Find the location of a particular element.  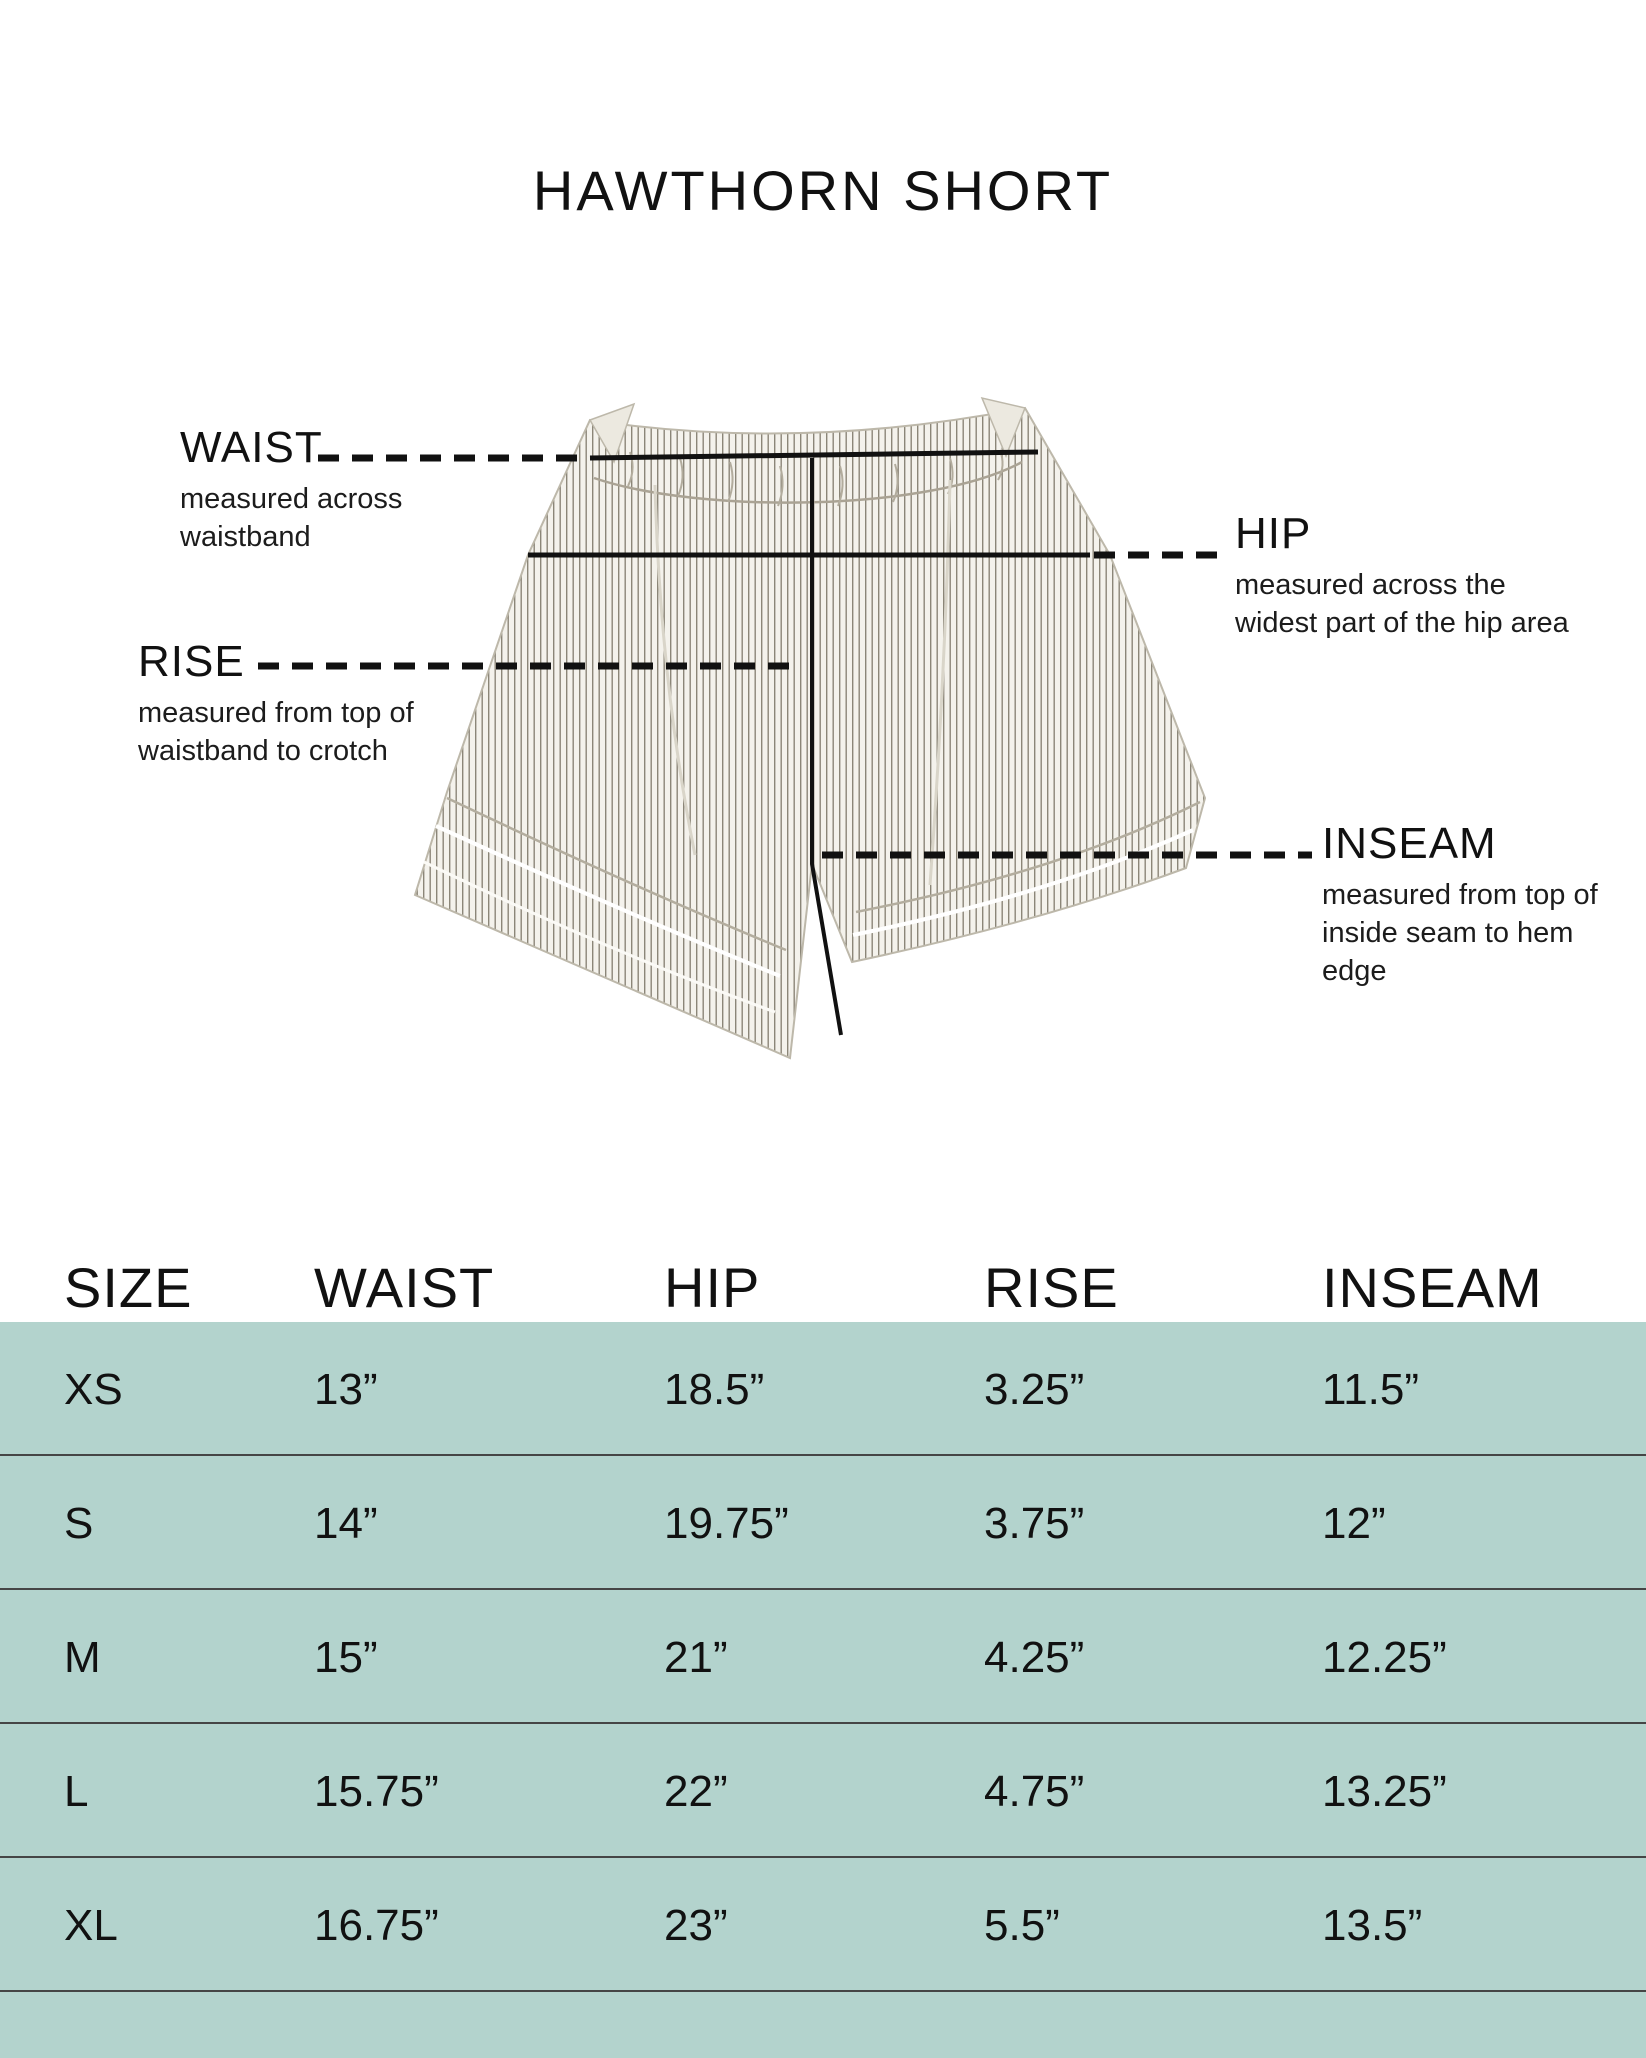

waist-value: 13” is located at coordinates (346, 1389).